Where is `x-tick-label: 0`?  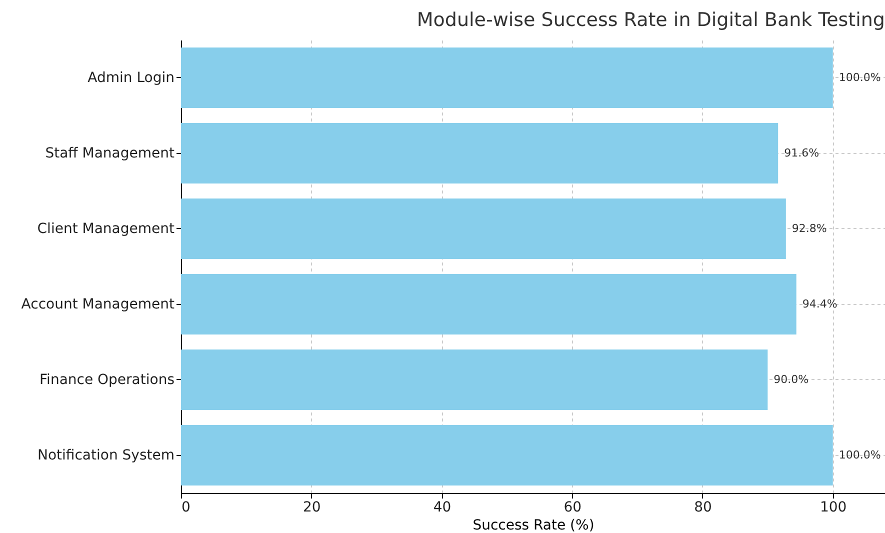 x-tick-label: 0 is located at coordinates (186, 508).